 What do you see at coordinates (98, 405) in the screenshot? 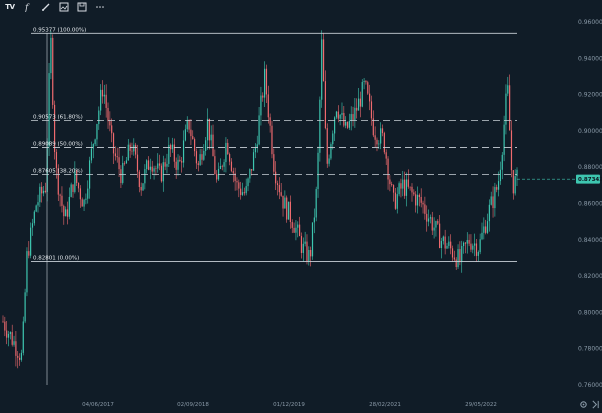
I see `time-tick-label: 04/06/2017` at bounding box center [98, 405].